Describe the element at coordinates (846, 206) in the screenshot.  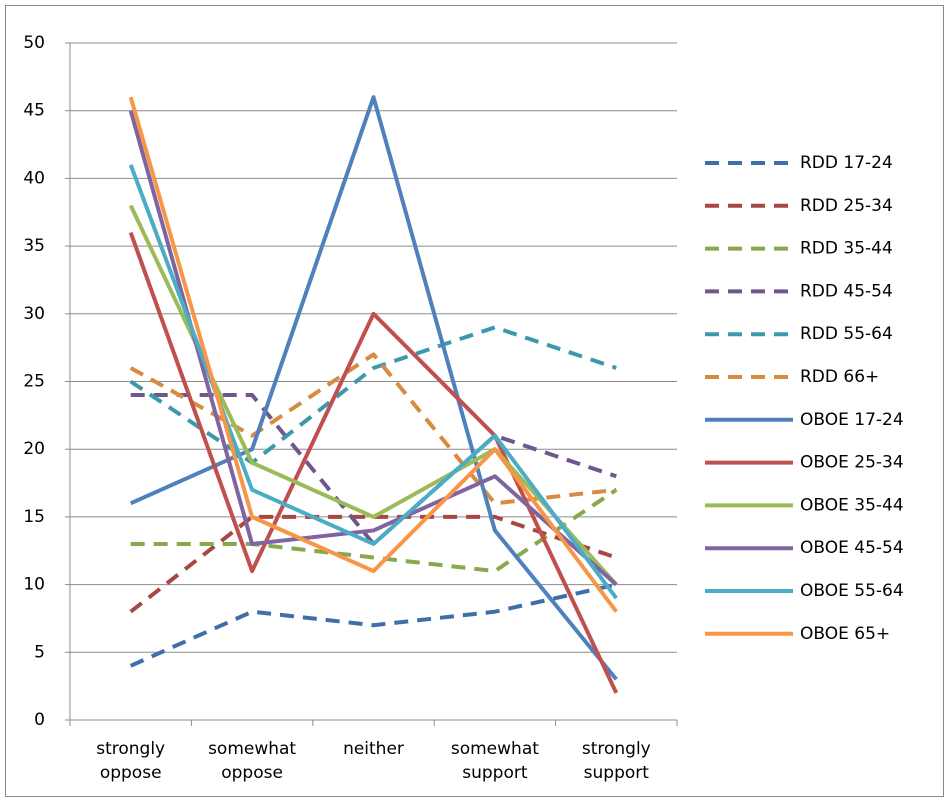
I see `legend-label: RDD 25-34` at that location.